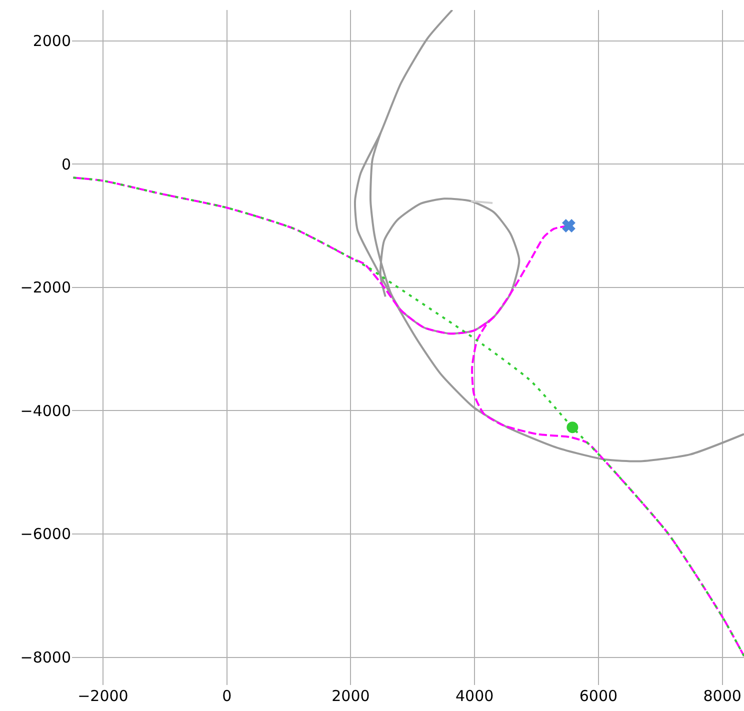 The width and height of the screenshot is (744, 711). Describe the element at coordinates (474, 696) in the screenshot. I see `x-tick-label: 4000` at that location.